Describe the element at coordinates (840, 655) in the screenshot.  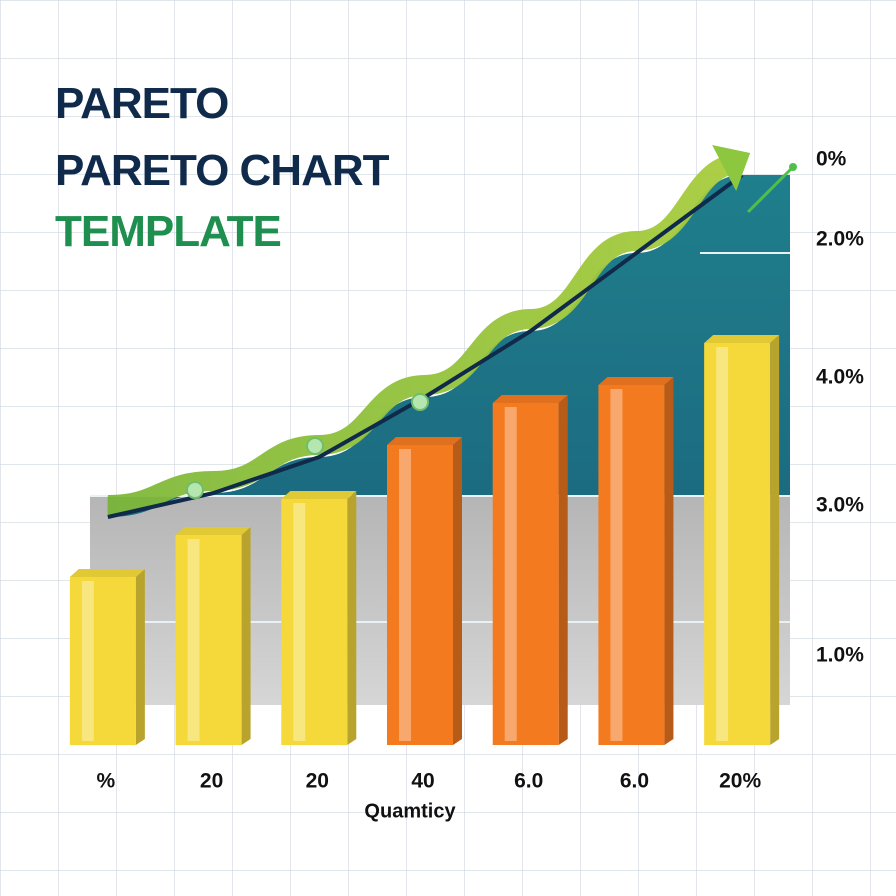
I see `right-axis-label: 1.0%` at that location.